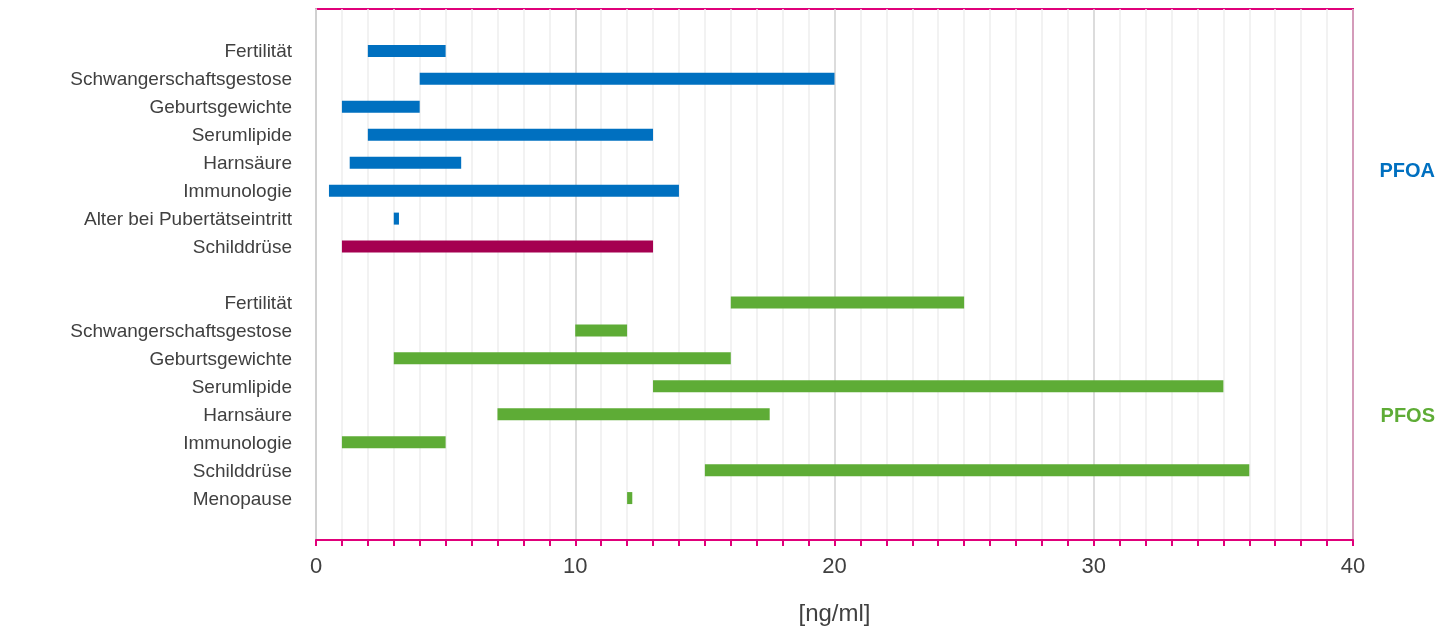 Image resolution: width=1455 pixels, height=642 pixels. Describe the element at coordinates (834, 612) in the screenshot. I see `x-axis-title: [ng/ml]` at that location.